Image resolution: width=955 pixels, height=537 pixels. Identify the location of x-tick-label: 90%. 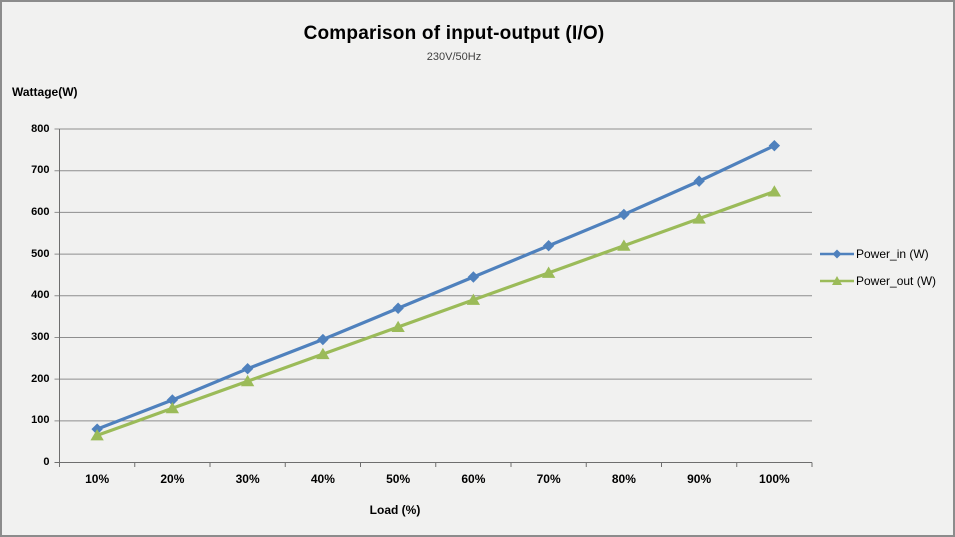
(699, 478).